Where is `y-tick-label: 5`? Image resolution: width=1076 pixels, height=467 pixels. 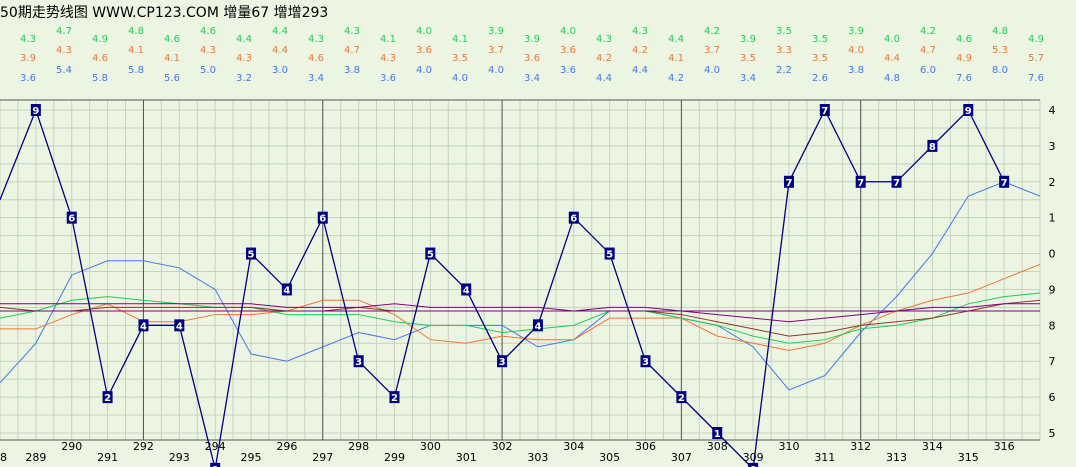
y-tick-label: 5 is located at coordinates (1052, 433).